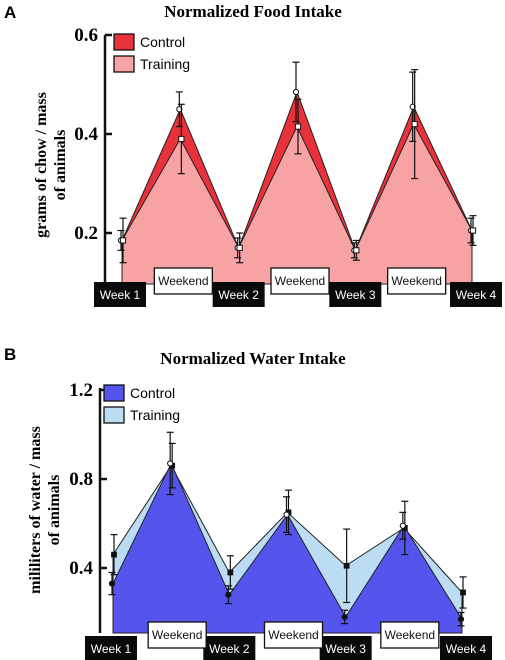 The height and width of the screenshot is (660, 505). Describe the element at coordinates (51, 165) in the screenshot. I see `y-axis-label: grams of chow / mass of animals` at that location.